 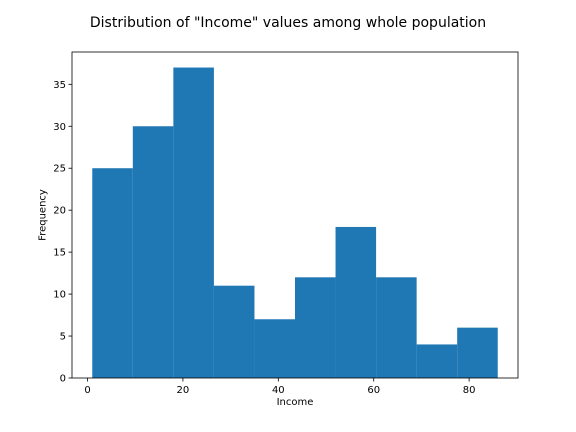 What do you see at coordinates (59, 85) in the screenshot?
I see `y-tick-label: 35` at bounding box center [59, 85].